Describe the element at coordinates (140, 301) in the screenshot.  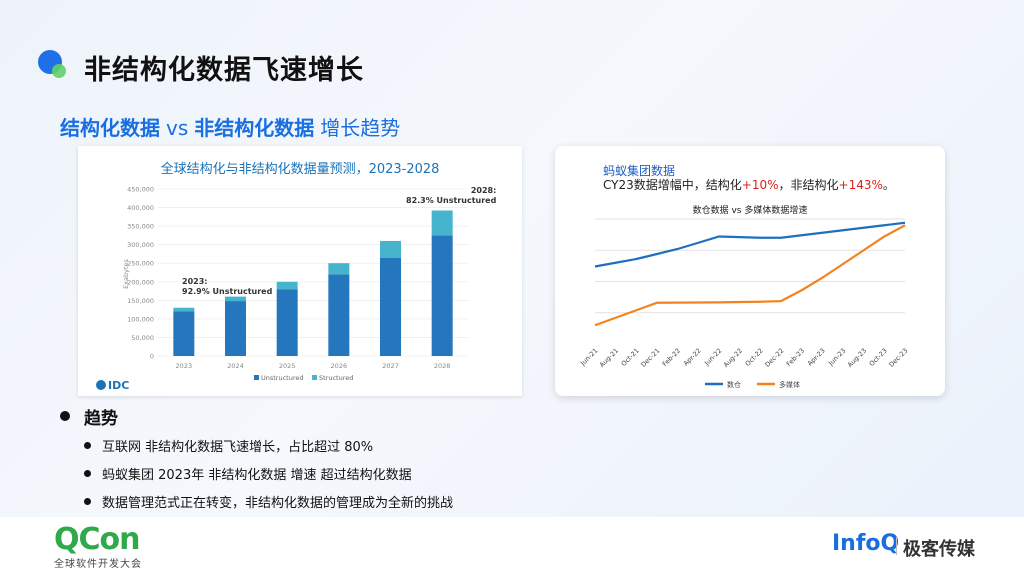
I see `y-tick-label: 150,000` at that location.